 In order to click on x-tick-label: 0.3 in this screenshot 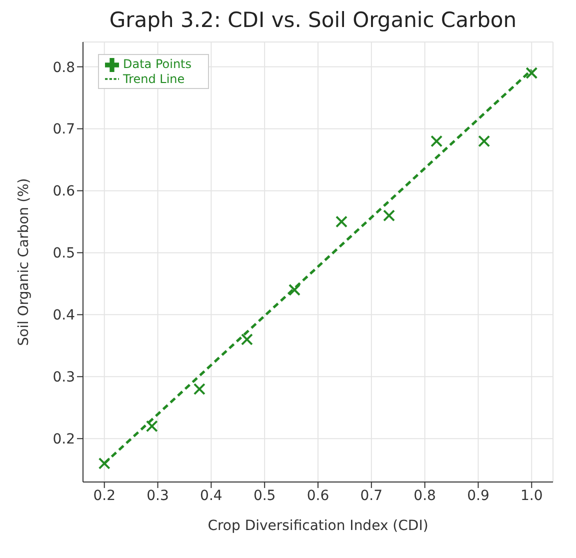, I will do `click(157, 496)`.